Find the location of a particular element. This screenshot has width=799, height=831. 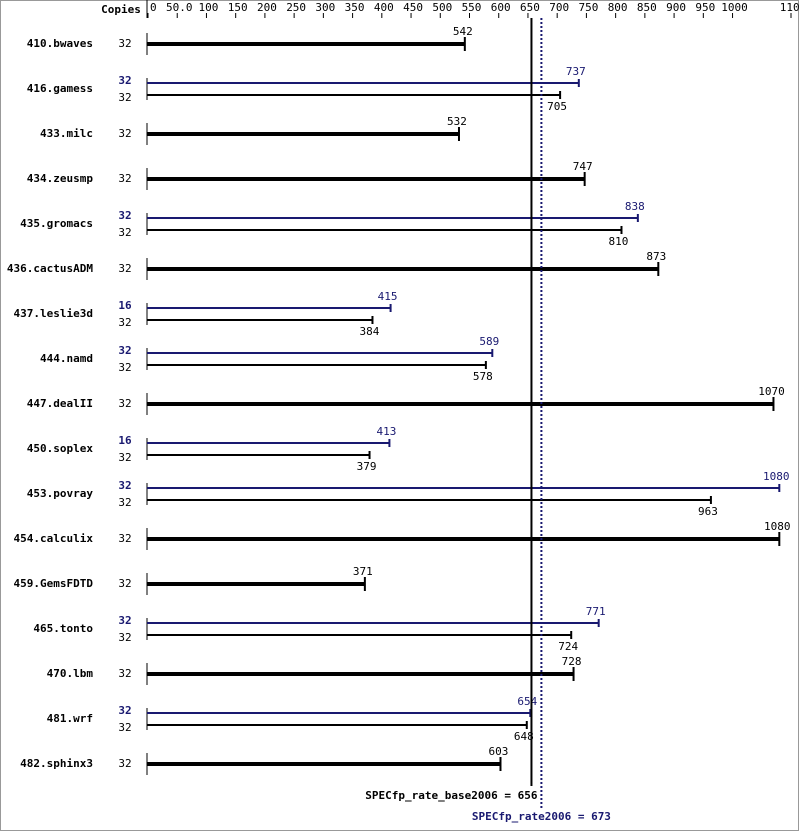

x-tick-label: 50.0 is located at coordinates (179, 7).